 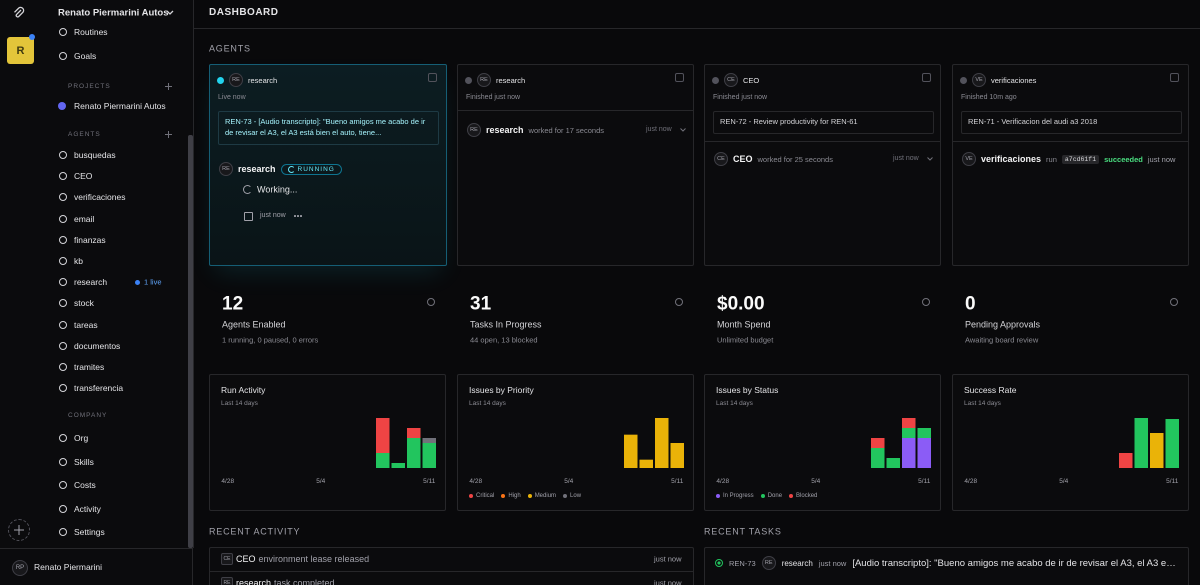 What do you see at coordinates (81, 437) in the screenshot?
I see `nav-item: Org` at bounding box center [81, 437].